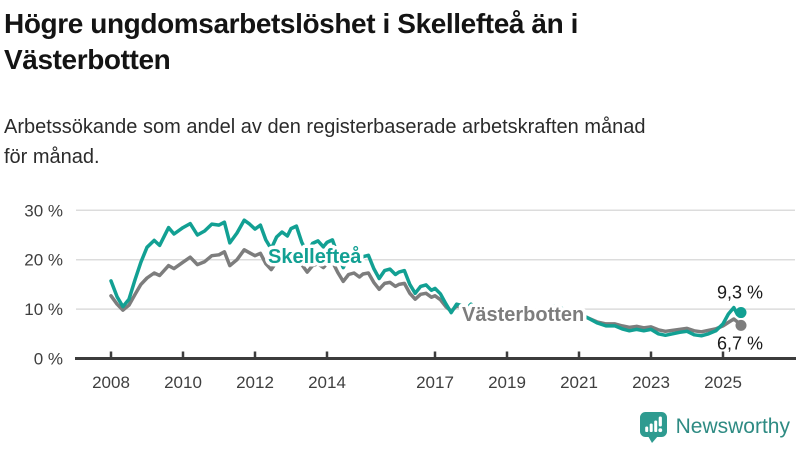 This screenshot has width=800, height=450. Describe the element at coordinates (741, 313) in the screenshot. I see `end-dot-skelleftea` at that location.